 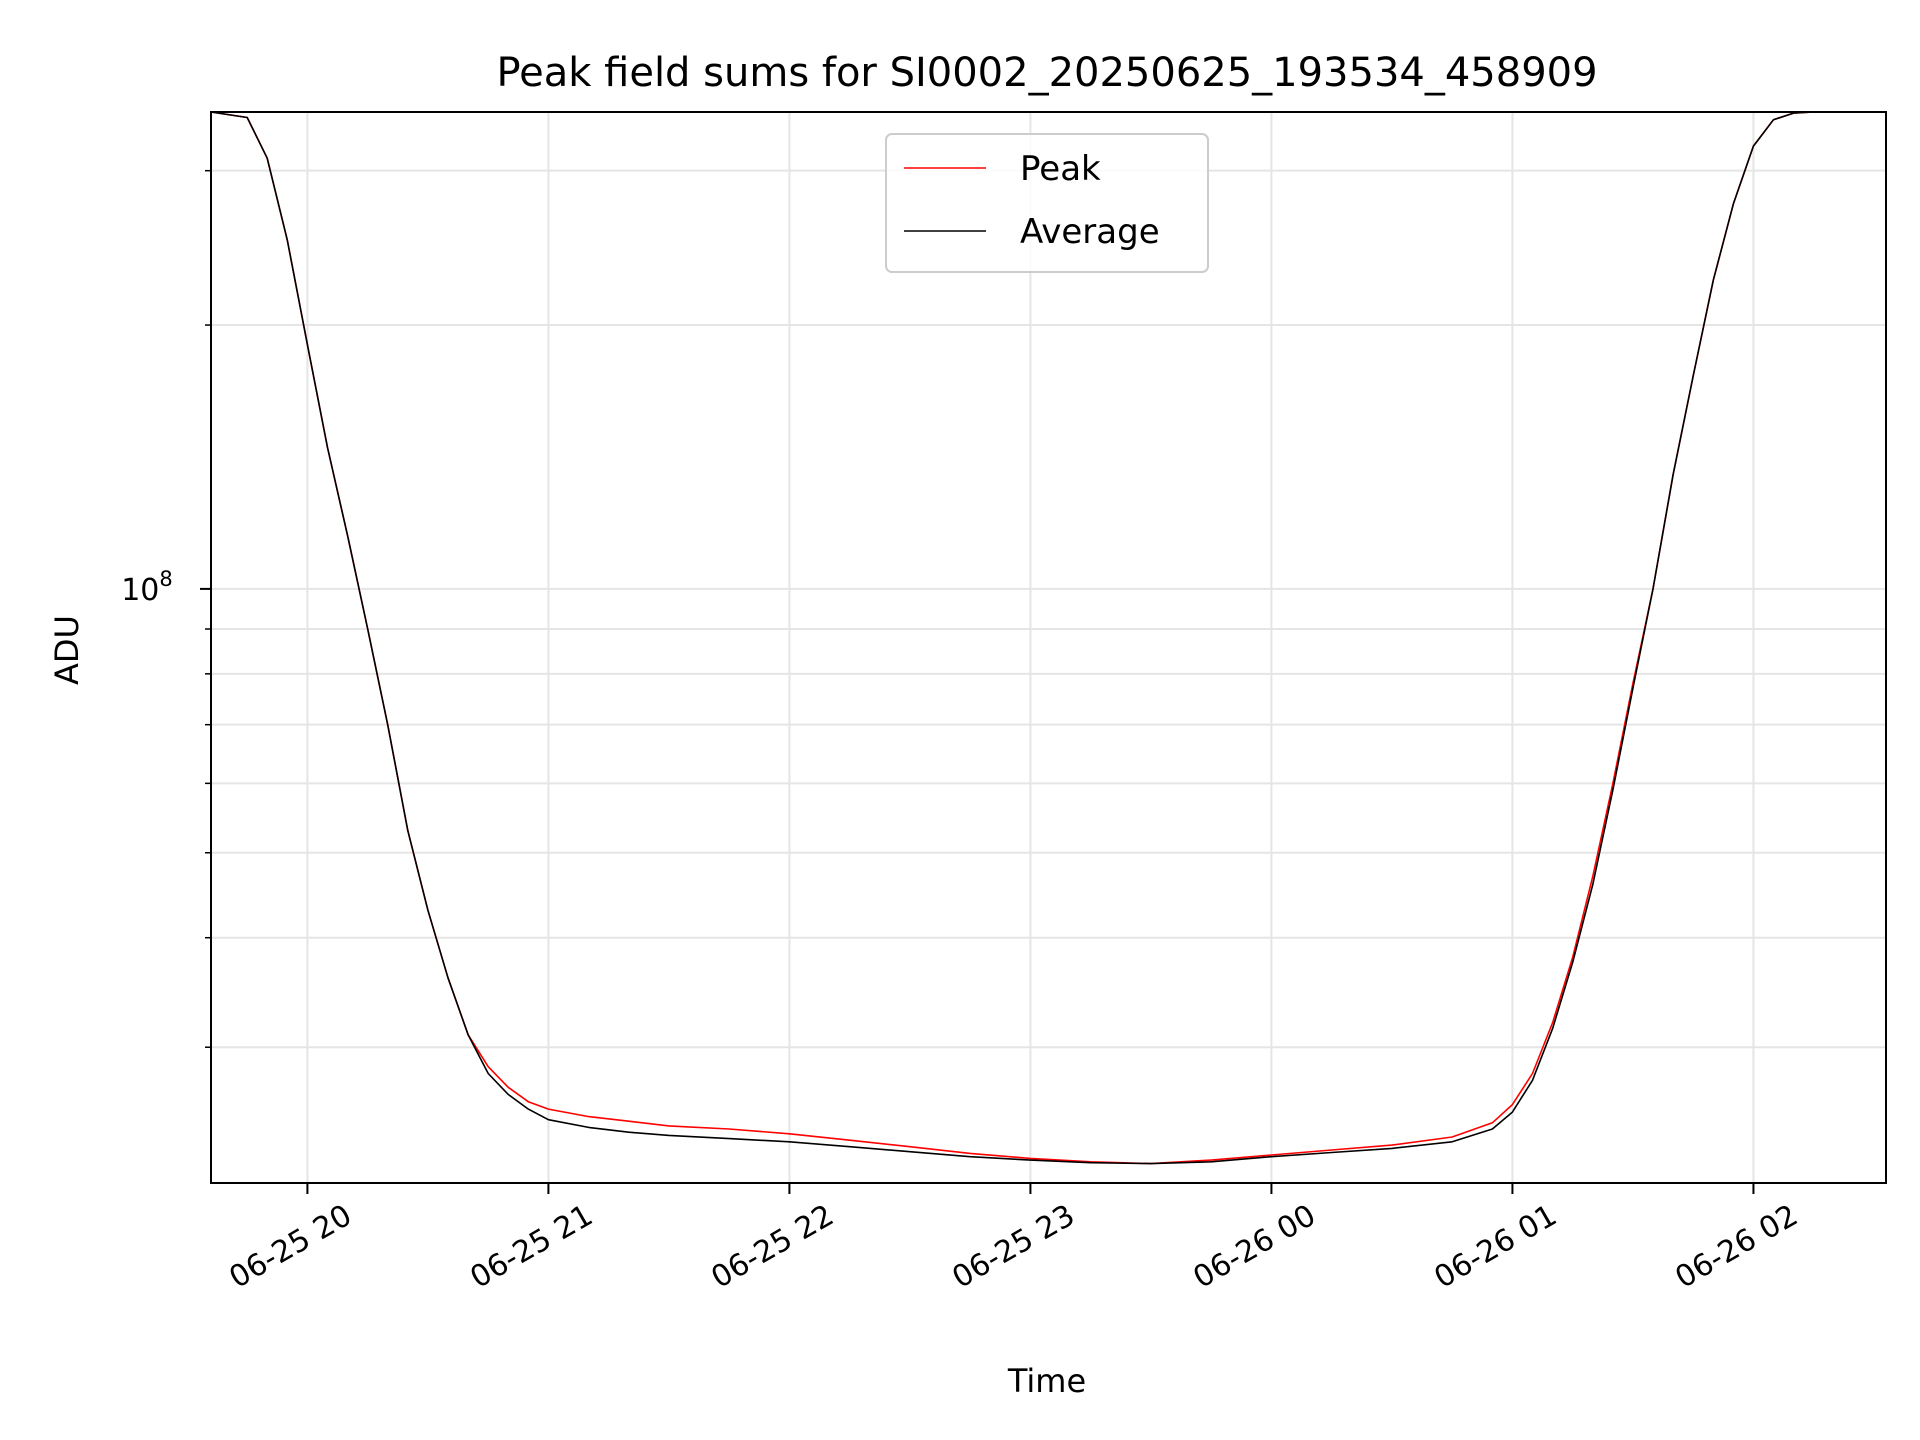 I want to click on legend-label-peak: Peak, so click(x=1060, y=169).